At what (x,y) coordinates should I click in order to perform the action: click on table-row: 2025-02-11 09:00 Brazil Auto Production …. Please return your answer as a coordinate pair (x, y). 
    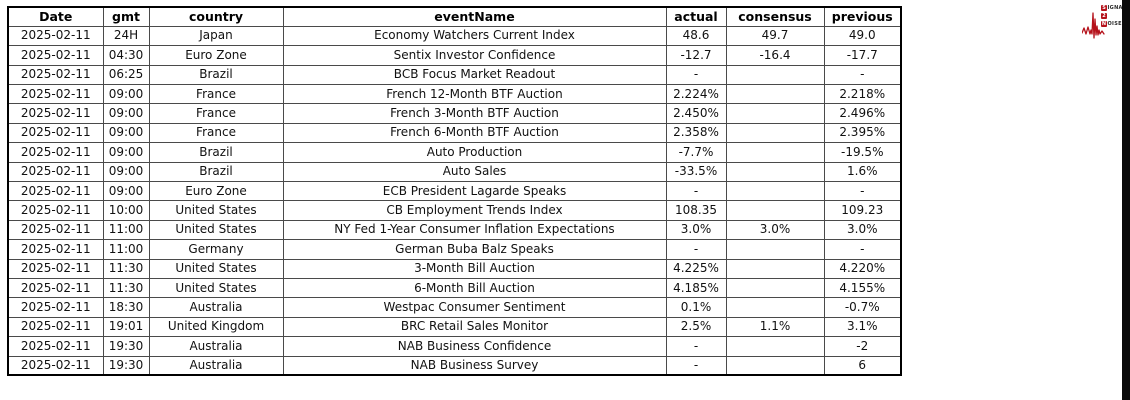
    Looking at the image, I should click on (454, 152).